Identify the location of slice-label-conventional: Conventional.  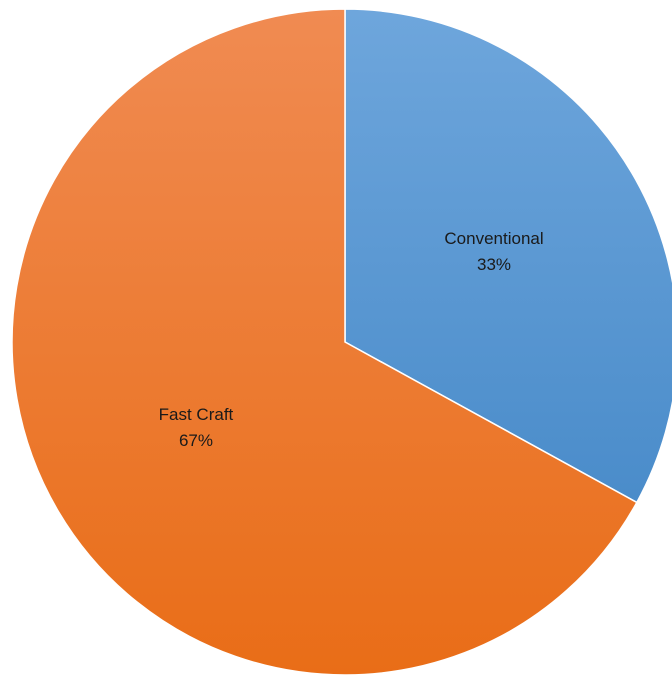
(493, 238).